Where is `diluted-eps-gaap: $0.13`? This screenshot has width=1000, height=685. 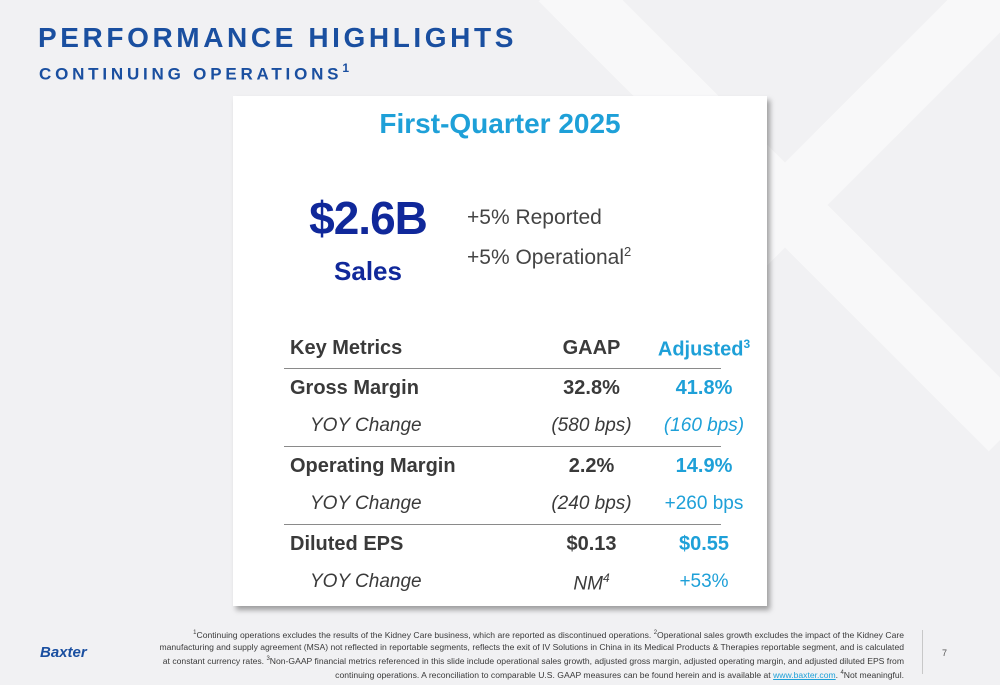
diluted-eps-gaap: $0.13 is located at coordinates (591, 543).